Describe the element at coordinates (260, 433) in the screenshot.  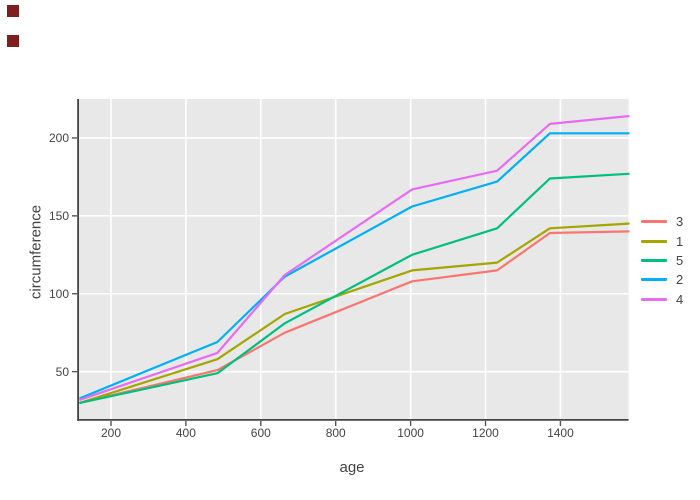
I see `x-tick-label: 600` at that location.